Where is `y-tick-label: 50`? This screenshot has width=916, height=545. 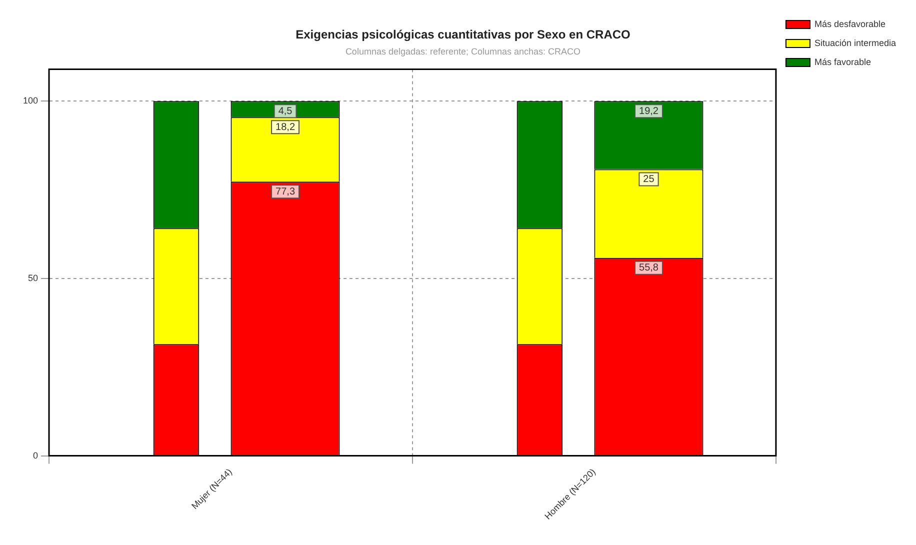
y-tick-label: 50 is located at coordinates (33, 277).